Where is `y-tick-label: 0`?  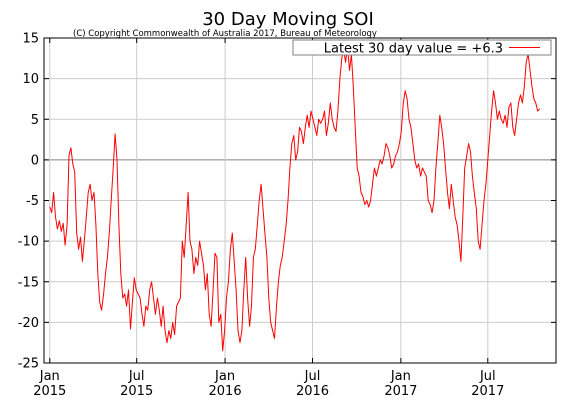 y-tick-label: 0 is located at coordinates (35, 160).